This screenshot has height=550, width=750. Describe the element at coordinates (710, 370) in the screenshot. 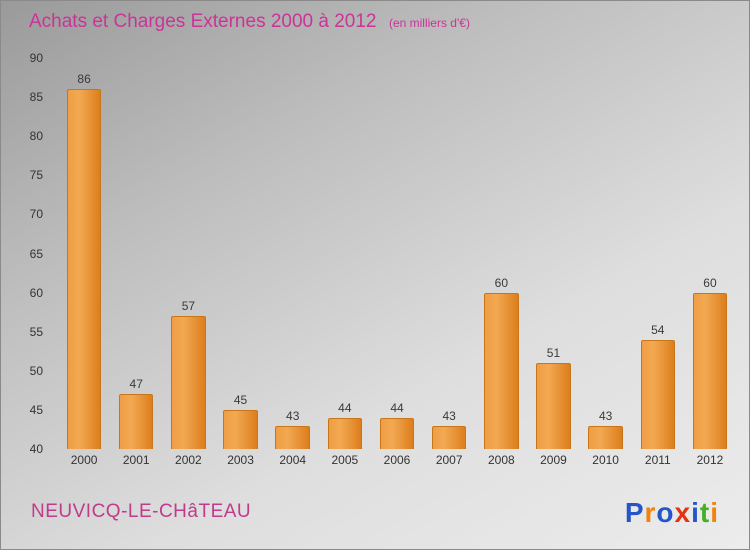

I see `bar-2012` at that location.